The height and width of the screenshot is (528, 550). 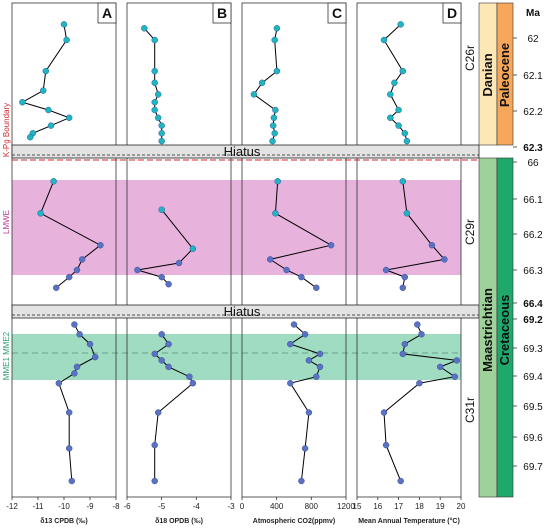 I want to click on stage-label-danian: Danian, so click(x=487, y=74).